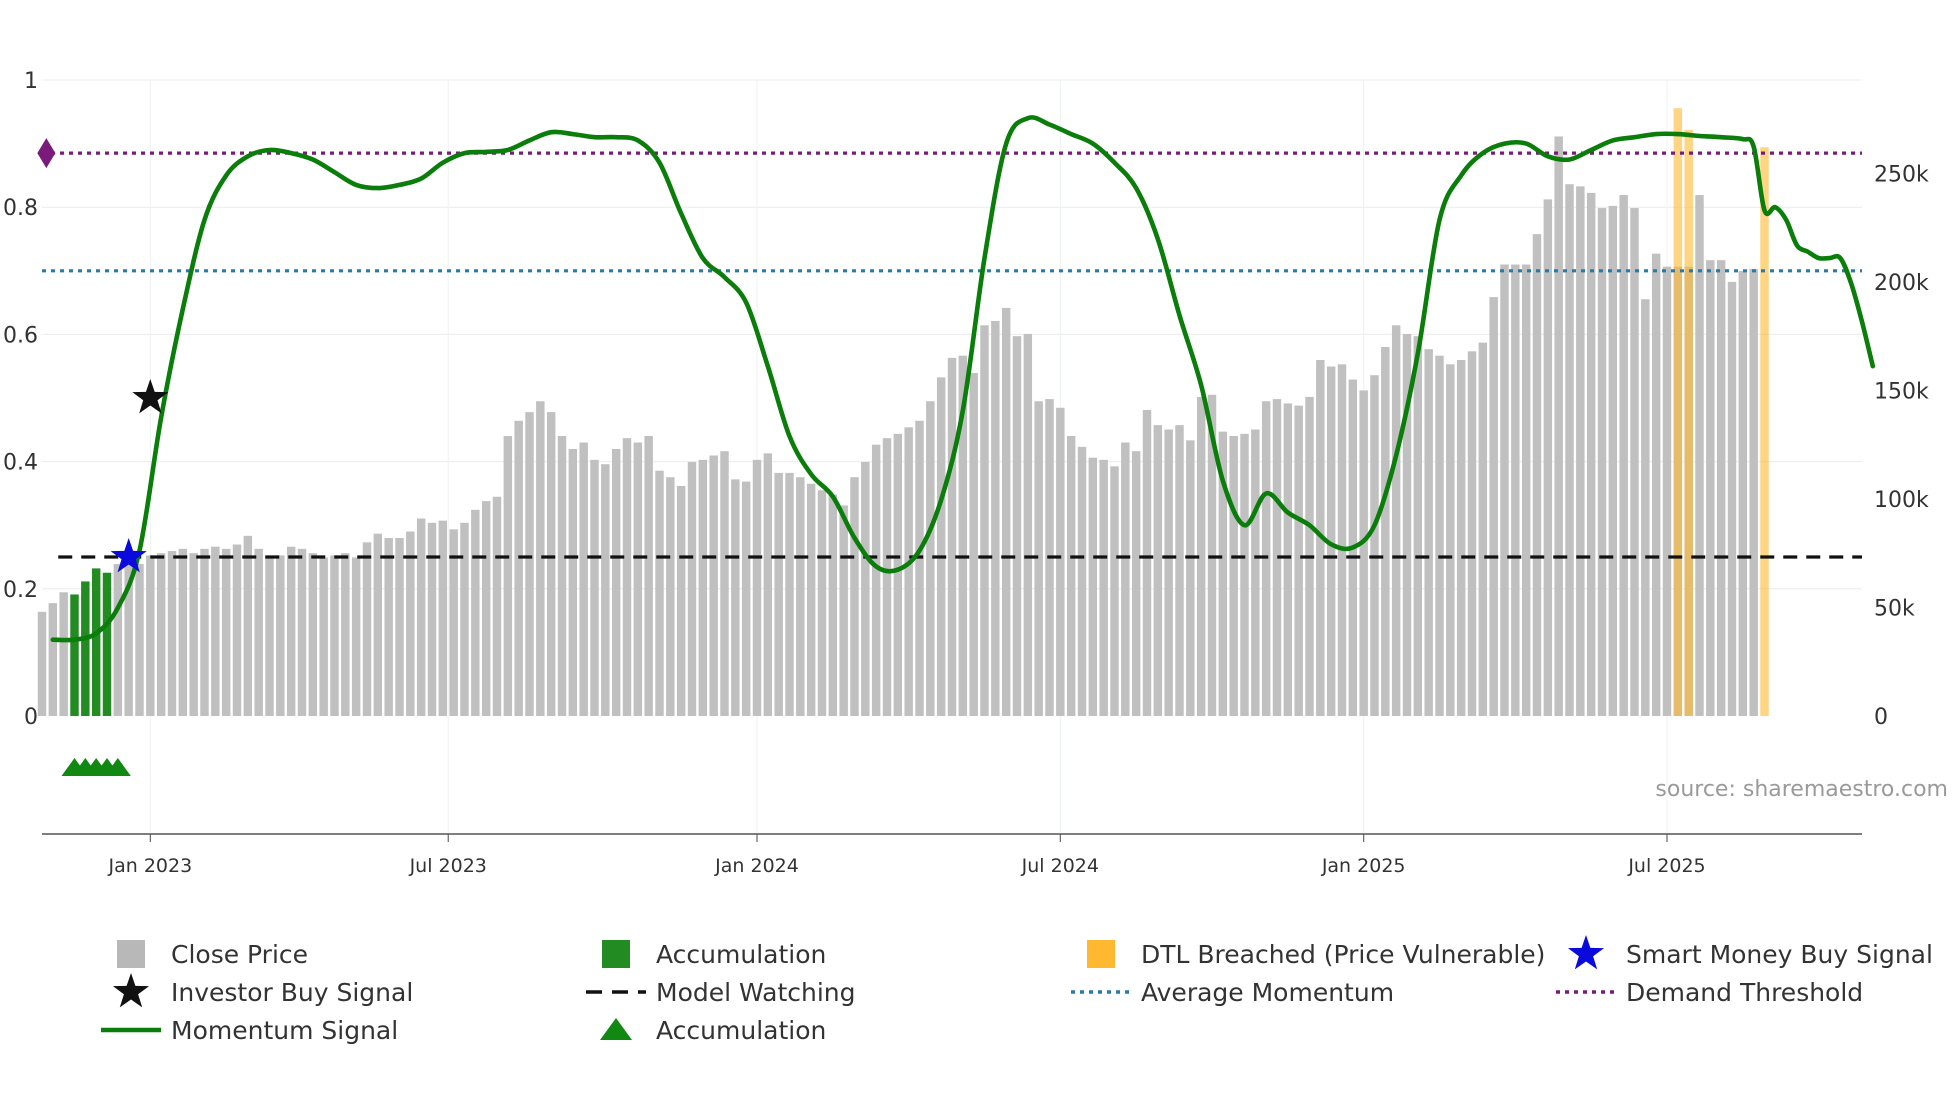 This screenshot has width=1960, height=1102. What do you see at coordinates (1267, 992) in the screenshot?
I see `legend-average-momentum-label: Average Momentum` at bounding box center [1267, 992].